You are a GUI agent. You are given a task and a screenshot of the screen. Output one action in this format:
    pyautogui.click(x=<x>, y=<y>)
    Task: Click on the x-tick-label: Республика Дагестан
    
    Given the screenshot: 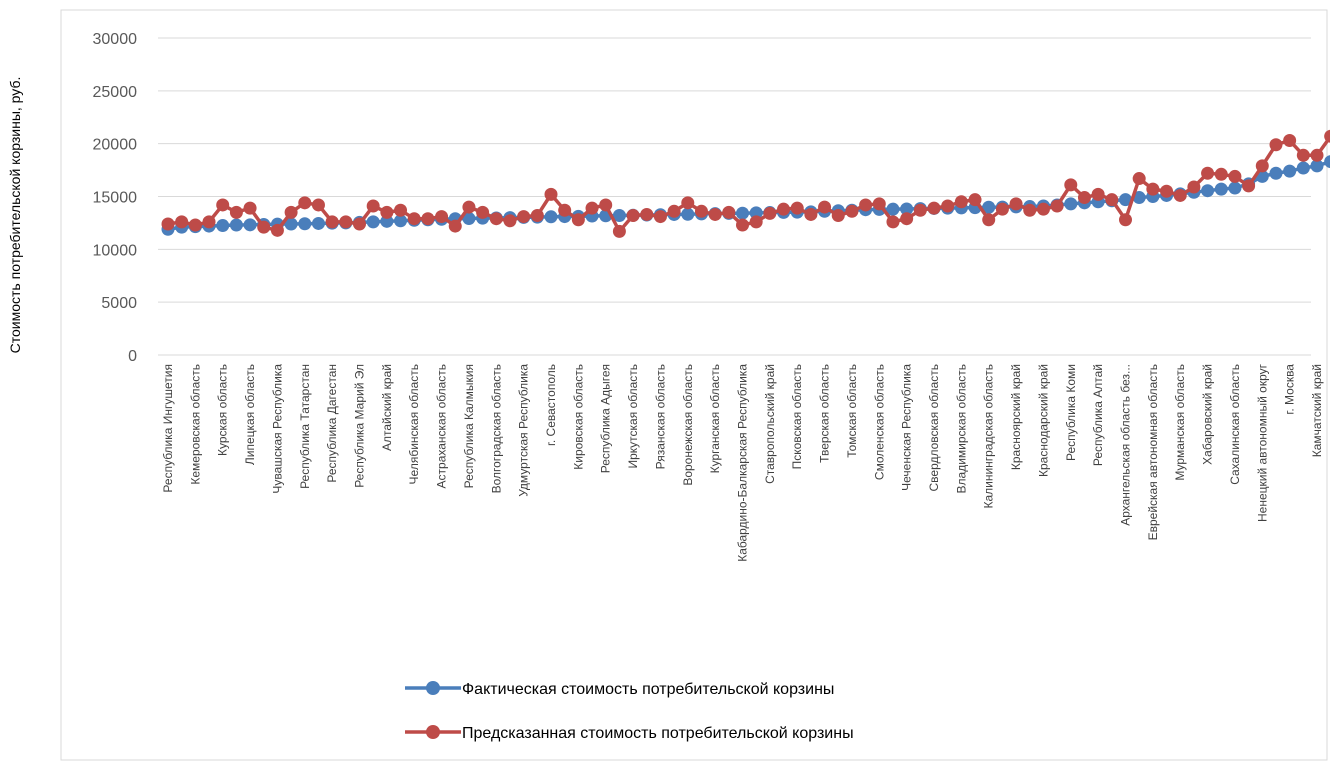 What is the action you would take?
    pyautogui.click(x=332, y=423)
    